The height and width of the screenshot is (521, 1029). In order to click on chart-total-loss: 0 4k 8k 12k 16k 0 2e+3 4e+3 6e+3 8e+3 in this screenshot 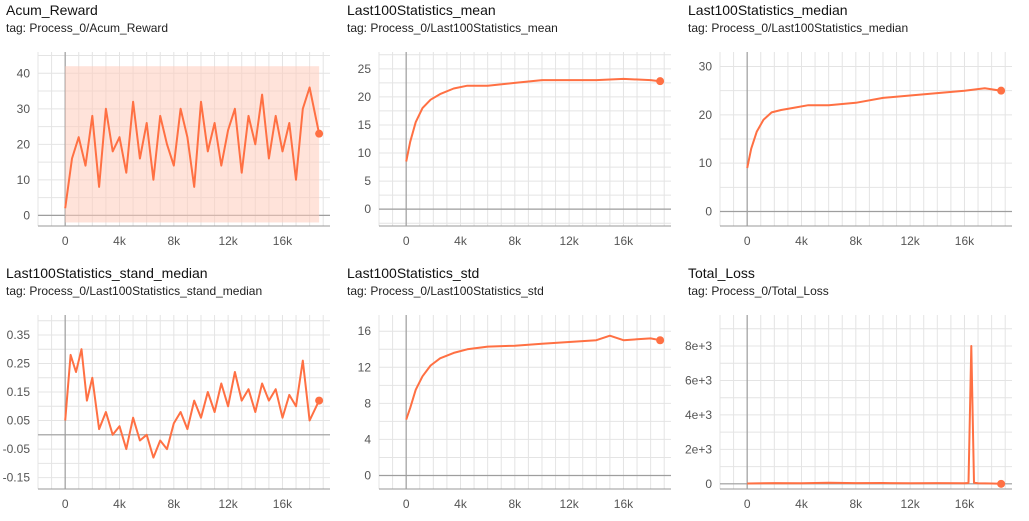, I will do `click(848, 413)`.